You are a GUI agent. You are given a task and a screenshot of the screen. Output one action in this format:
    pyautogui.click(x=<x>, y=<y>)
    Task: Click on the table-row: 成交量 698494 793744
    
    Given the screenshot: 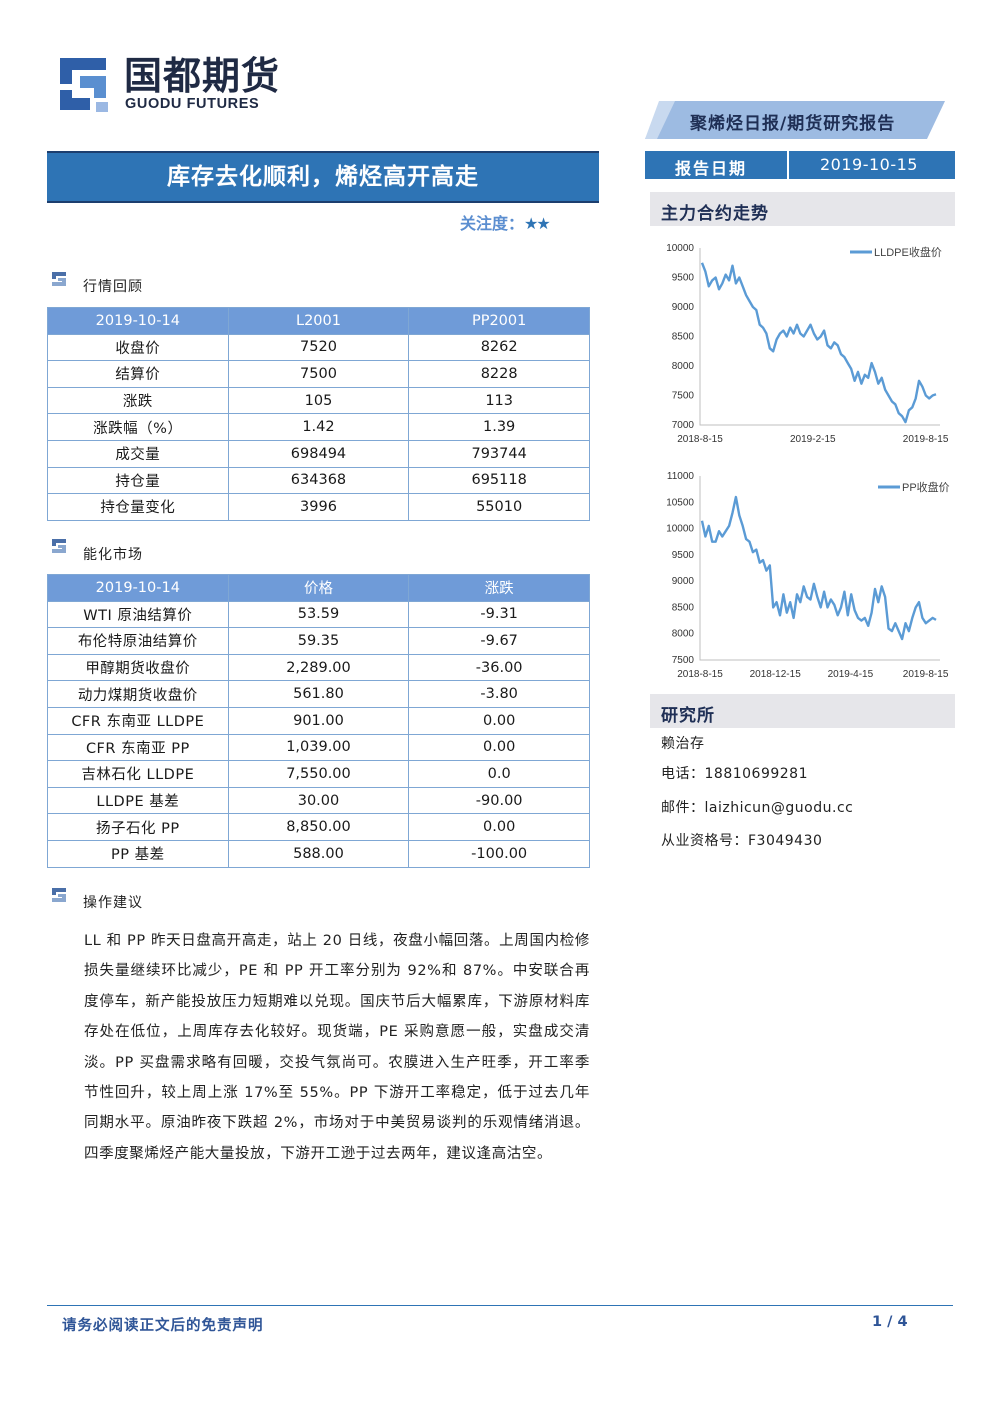 What is the action you would take?
    pyautogui.click(x=318, y=453)
    